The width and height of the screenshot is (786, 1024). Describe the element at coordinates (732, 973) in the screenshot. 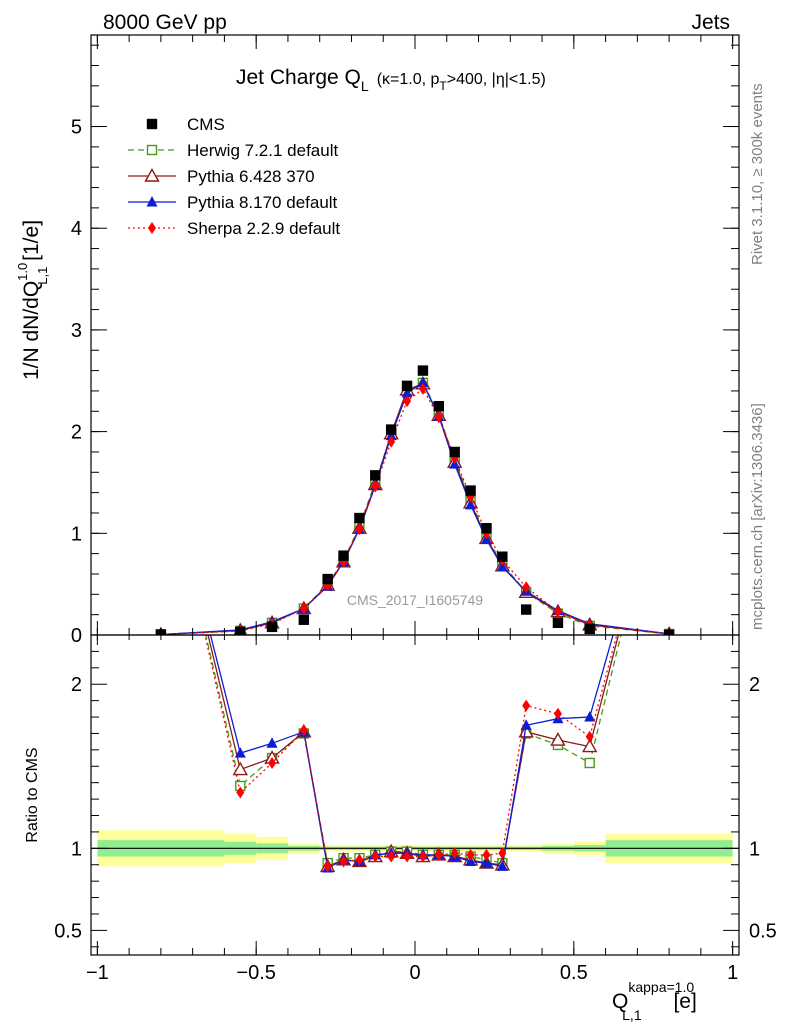

I see `x-tick-label: 1` at that location.